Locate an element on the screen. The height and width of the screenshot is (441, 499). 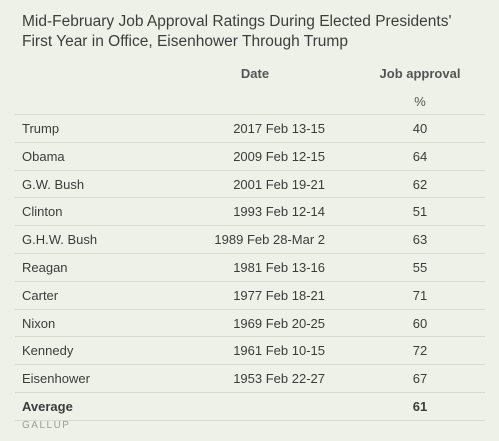
table-row: Clinton 1993 Feb 12-14 51 is located at coordinates (250, 211).